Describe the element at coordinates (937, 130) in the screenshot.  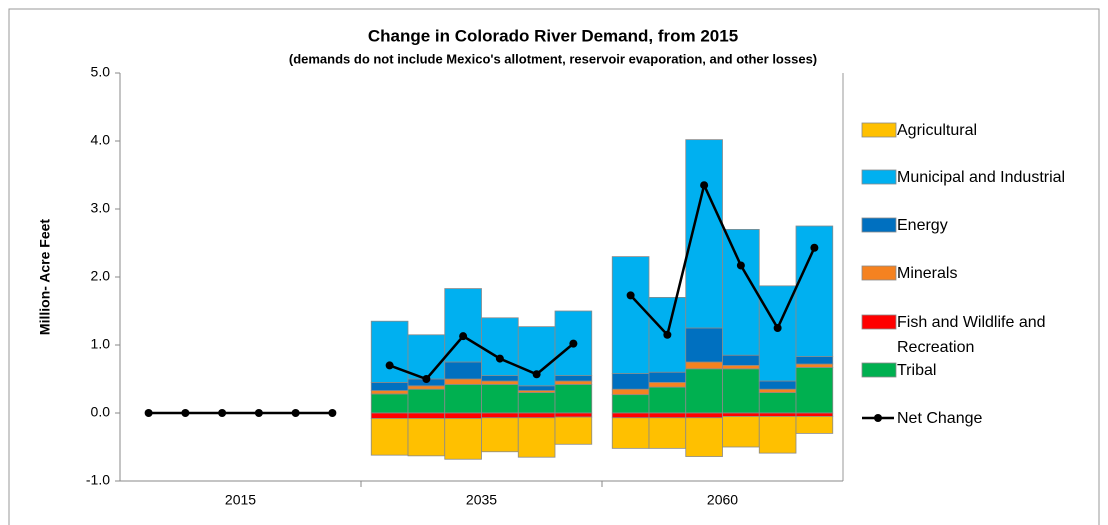
I see `legend-label: Agricultural` at that location.